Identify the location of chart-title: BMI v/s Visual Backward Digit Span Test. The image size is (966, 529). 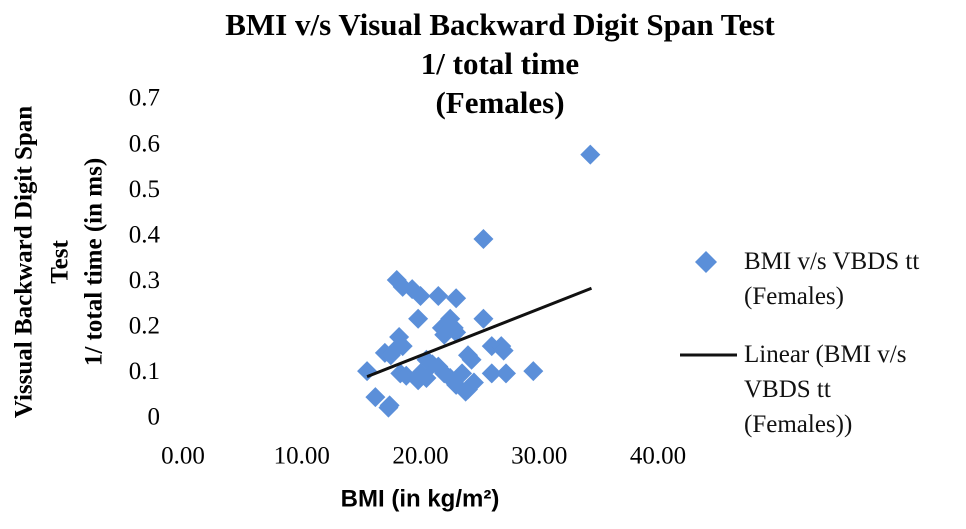
(500, 24).